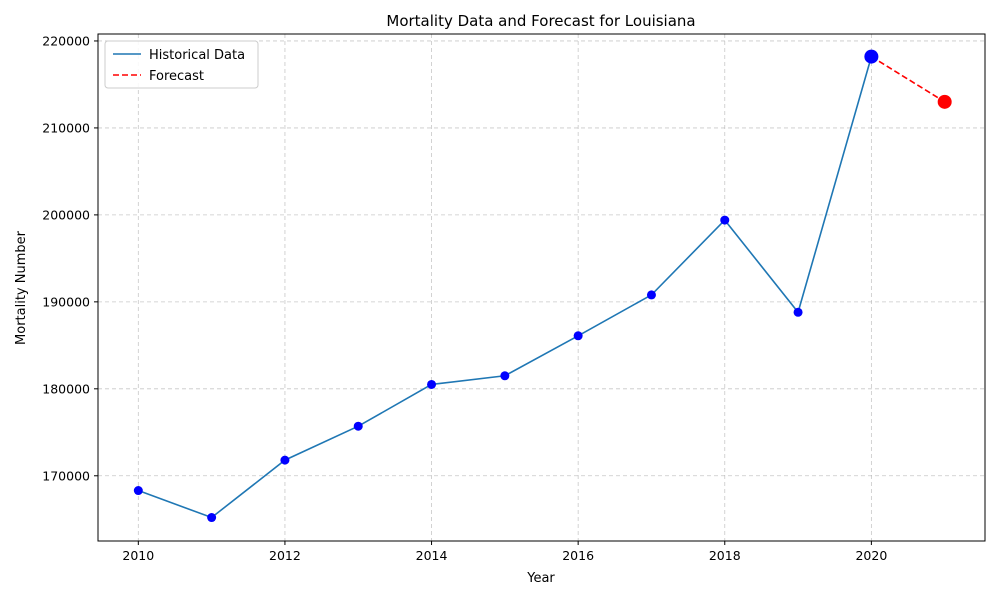 The height and width of the screenshot is (600, 1000). What do you see at coordinates (944, 101) in the screenshot?
I see `forecast-point` at bounding box center [944, 101].